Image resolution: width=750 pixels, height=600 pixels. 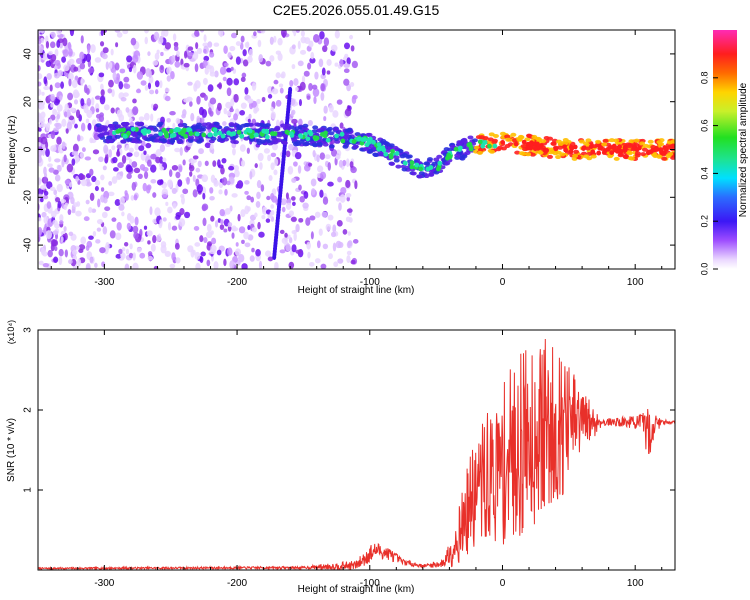 I want to click on colorbar-tick-label: 0.2, so click(x=704, y=221).